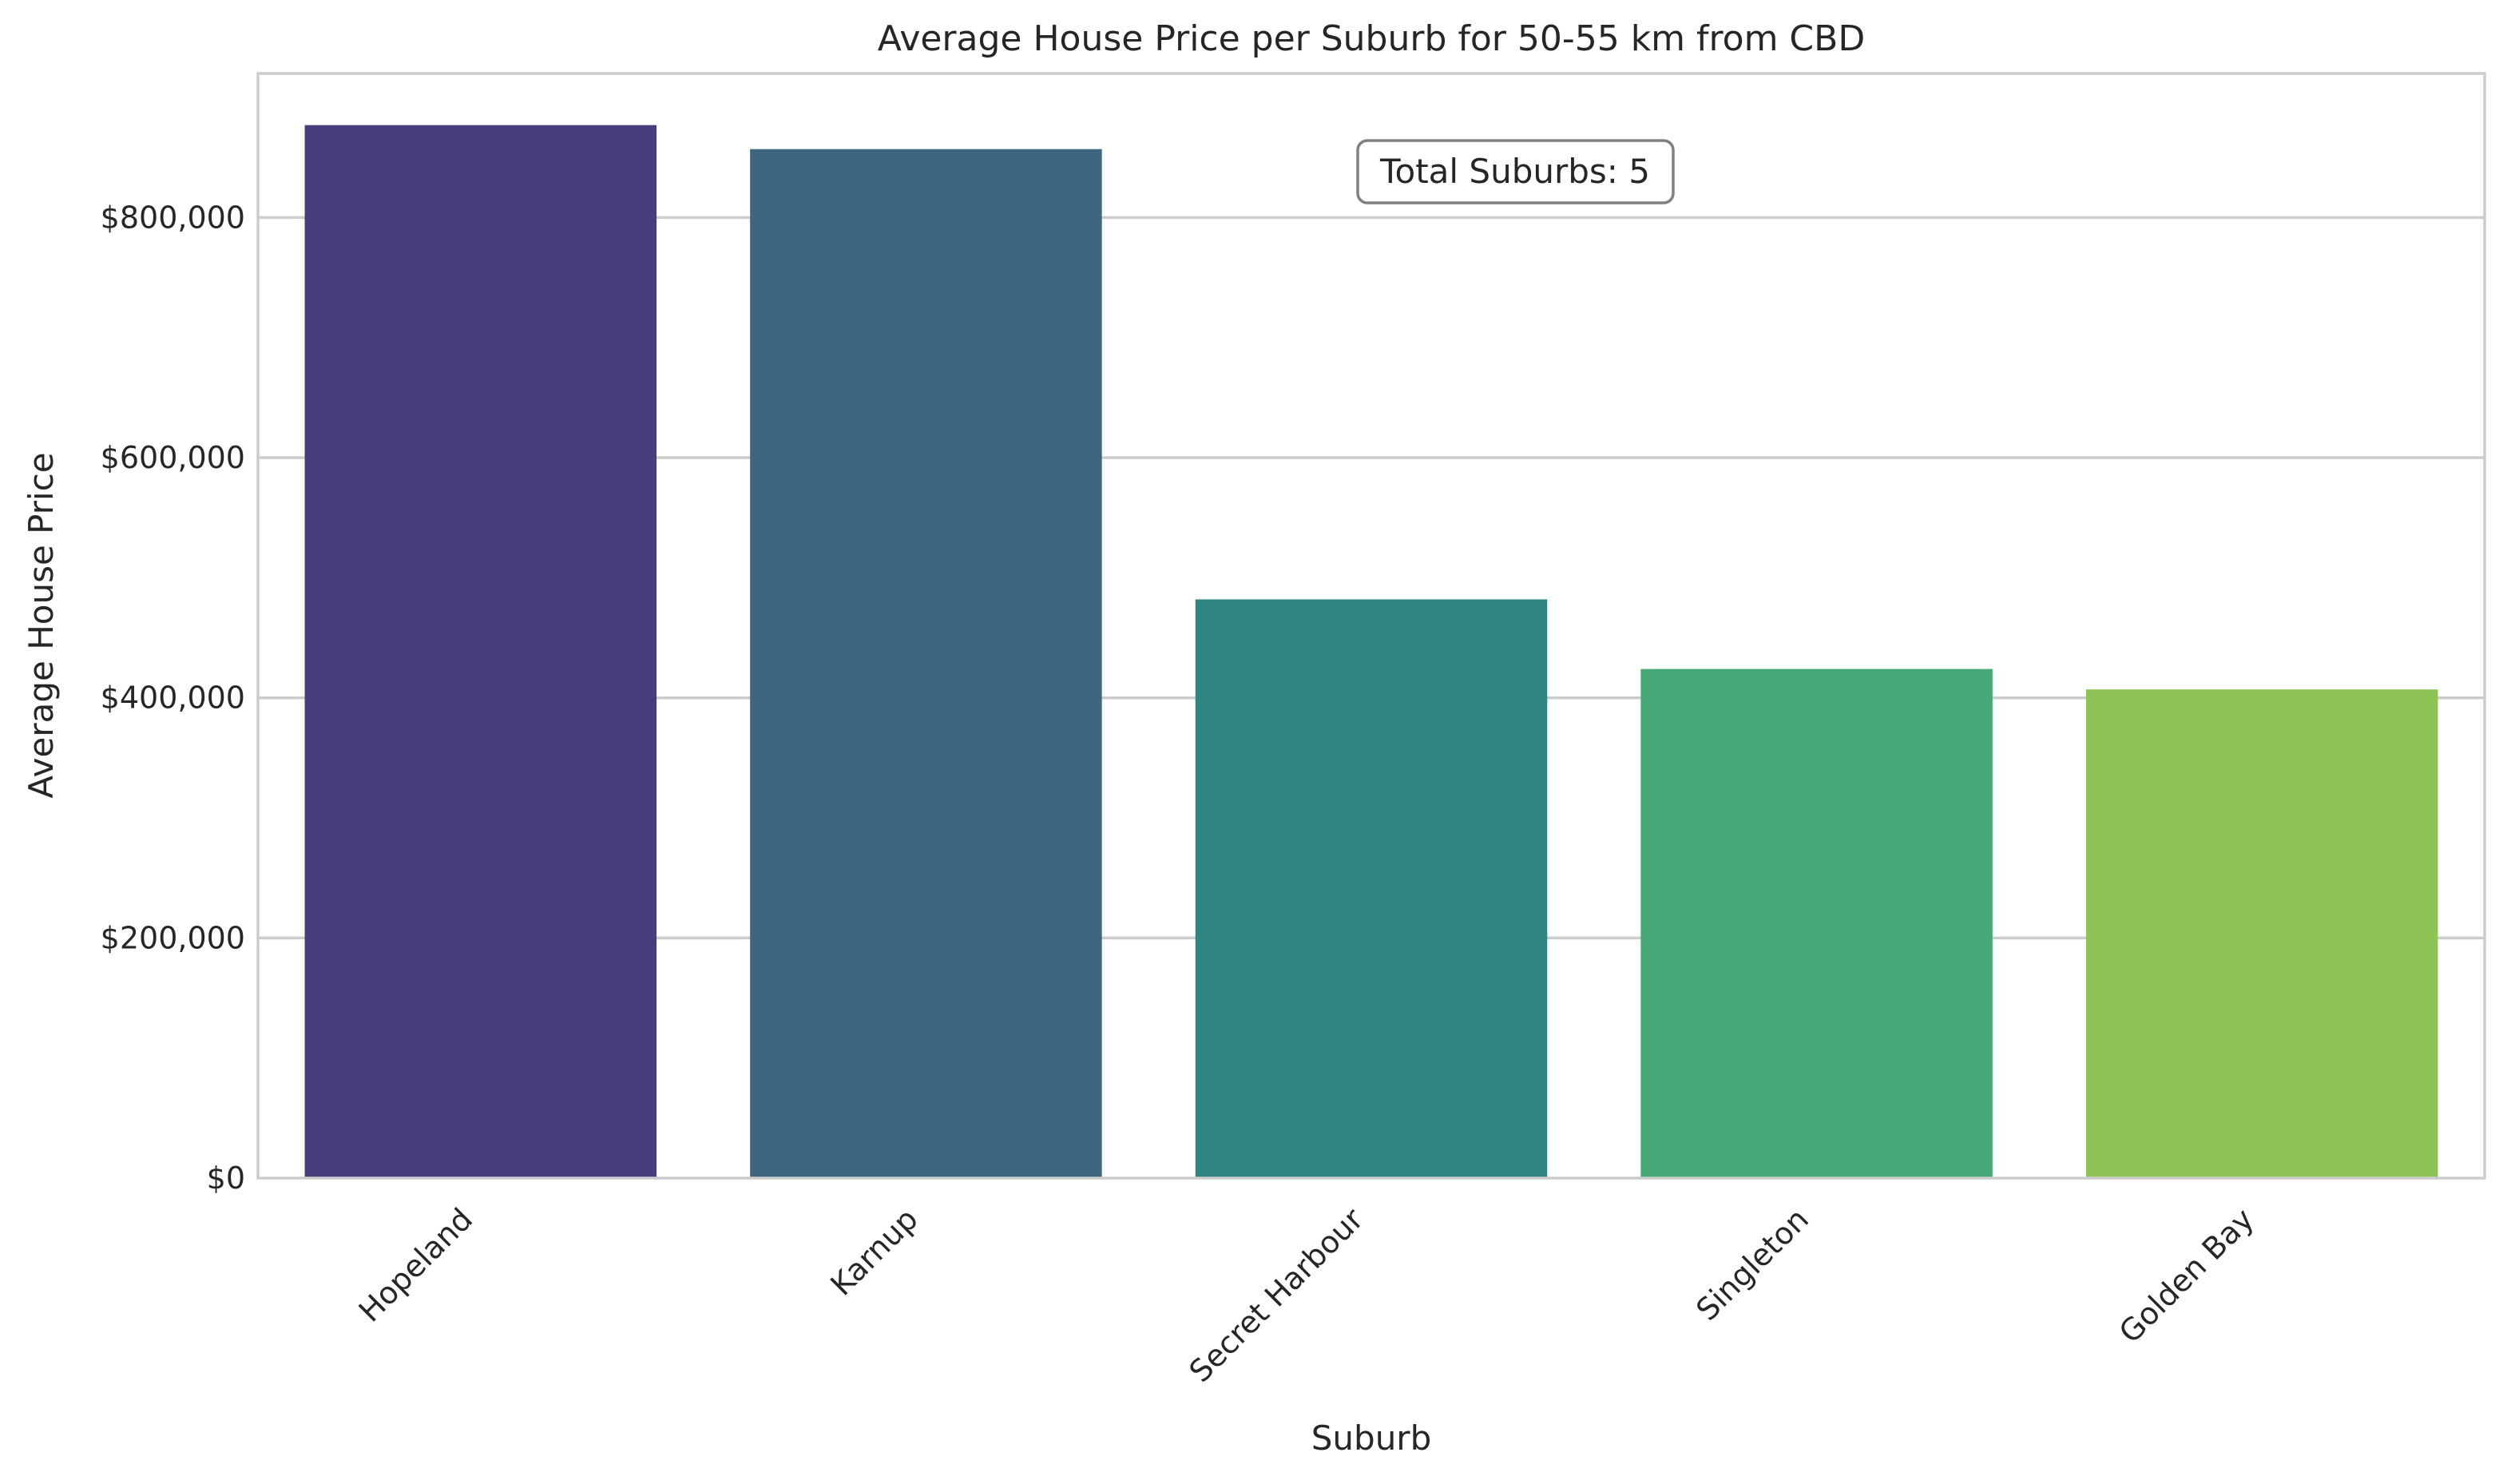 The height and width of the screenshot is (1484, 2511). What do you see at coordinates (1371, 1438) in the screenshot?
I see `x-axis-title: Suburb` at bounding box center [1371, 1438].